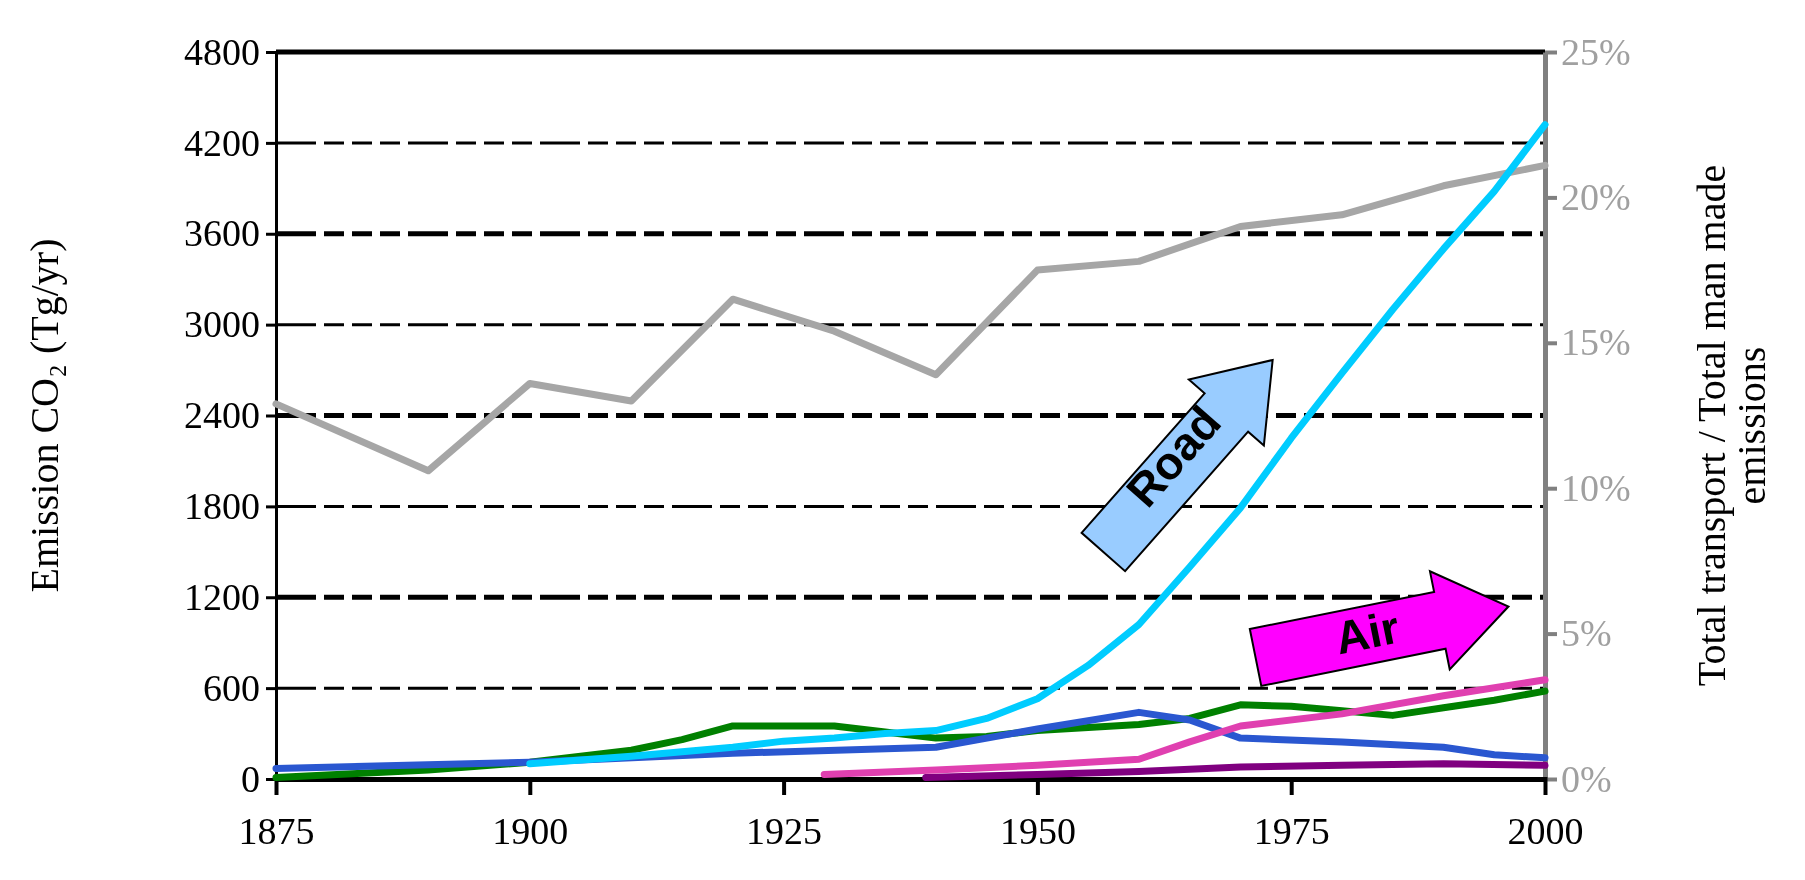  I want to click on x-tick-label: 1950, so click(1037, 830).